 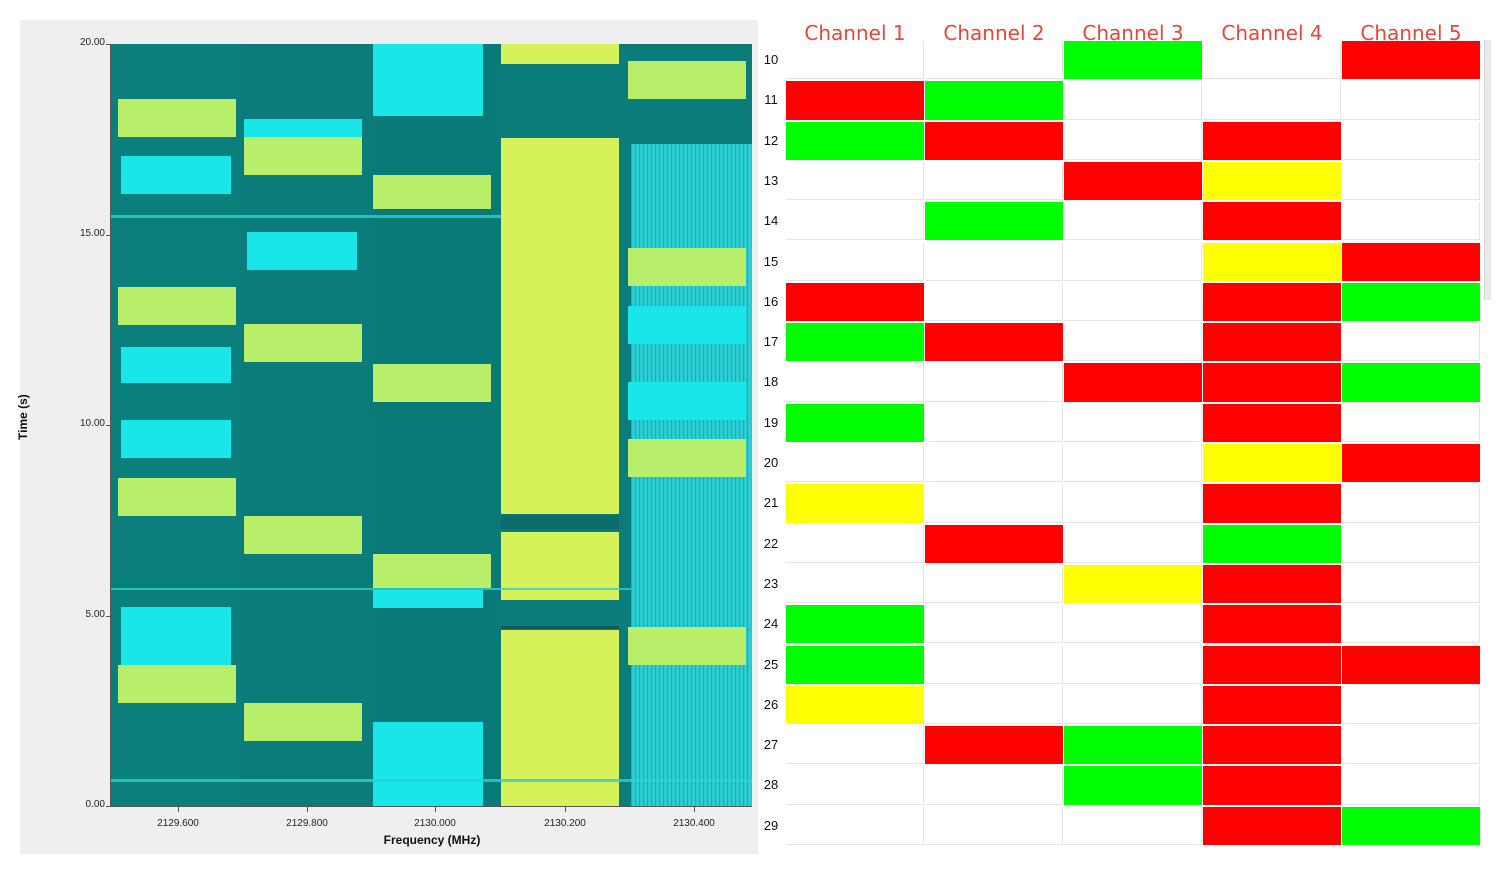 What do you see at coordinates (1487, 170) in the screenshot?
I see `vertical-scrollbar` at bounding box center [1487, 170].